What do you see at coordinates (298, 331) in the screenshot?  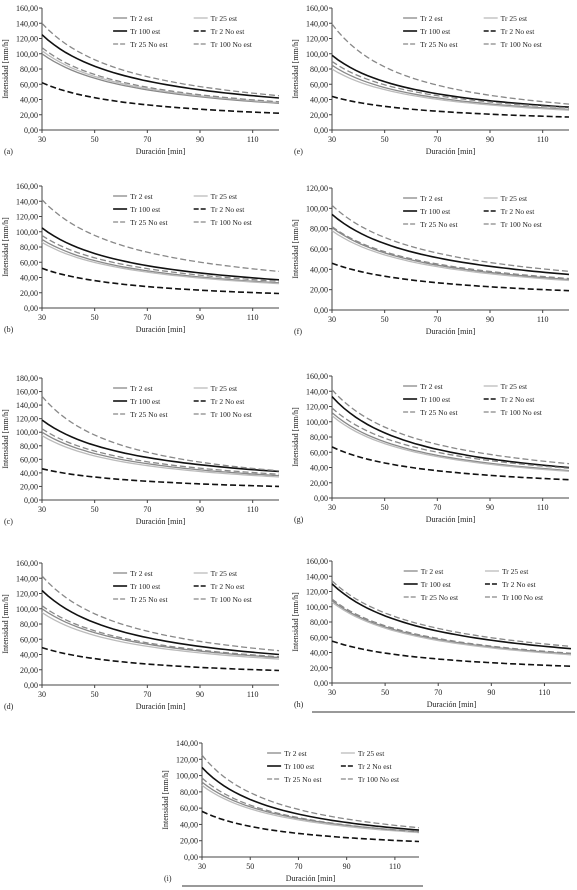 I see `panel-label: (f)` at bounding box center [298, 331].